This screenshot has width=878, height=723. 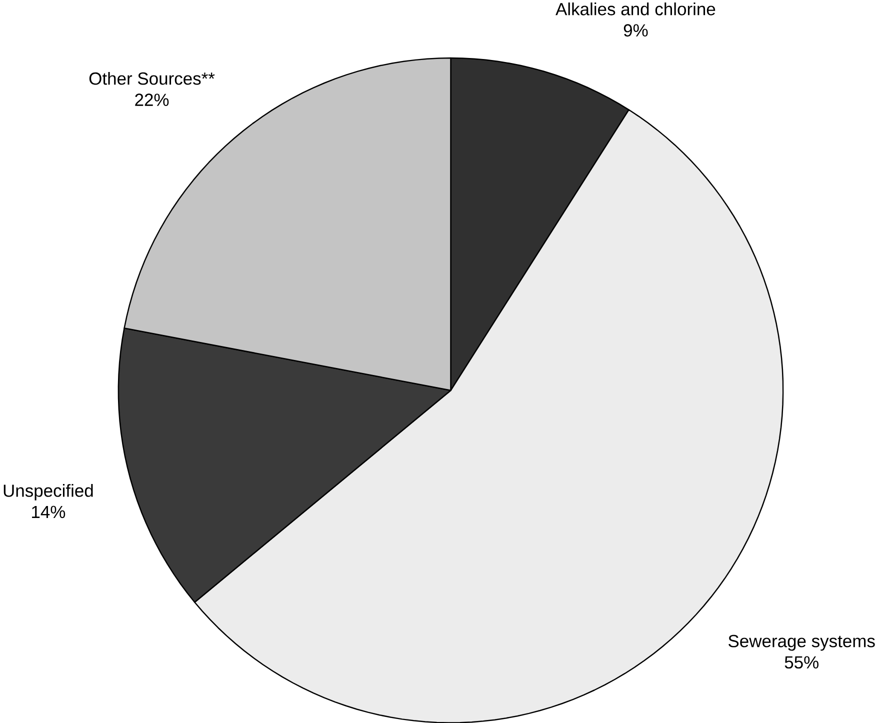 I want to click on data-label: 14%, so click(x=49, y=512).